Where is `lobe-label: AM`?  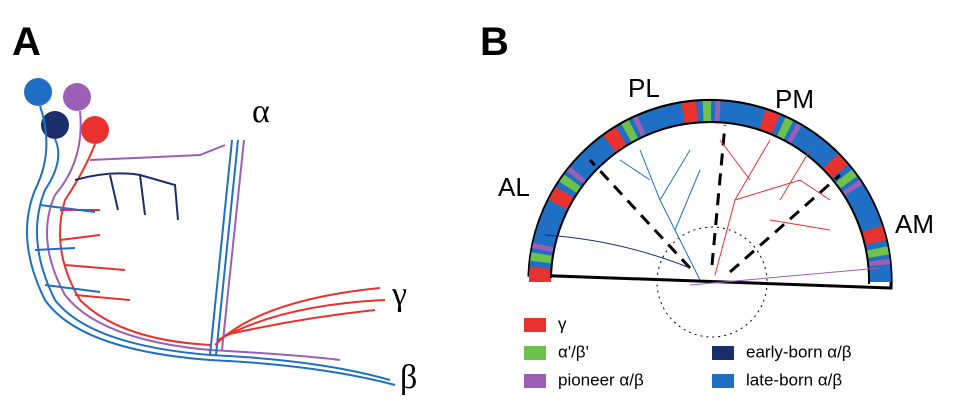 lobe-label: AM is located at coordinates (914, 224).